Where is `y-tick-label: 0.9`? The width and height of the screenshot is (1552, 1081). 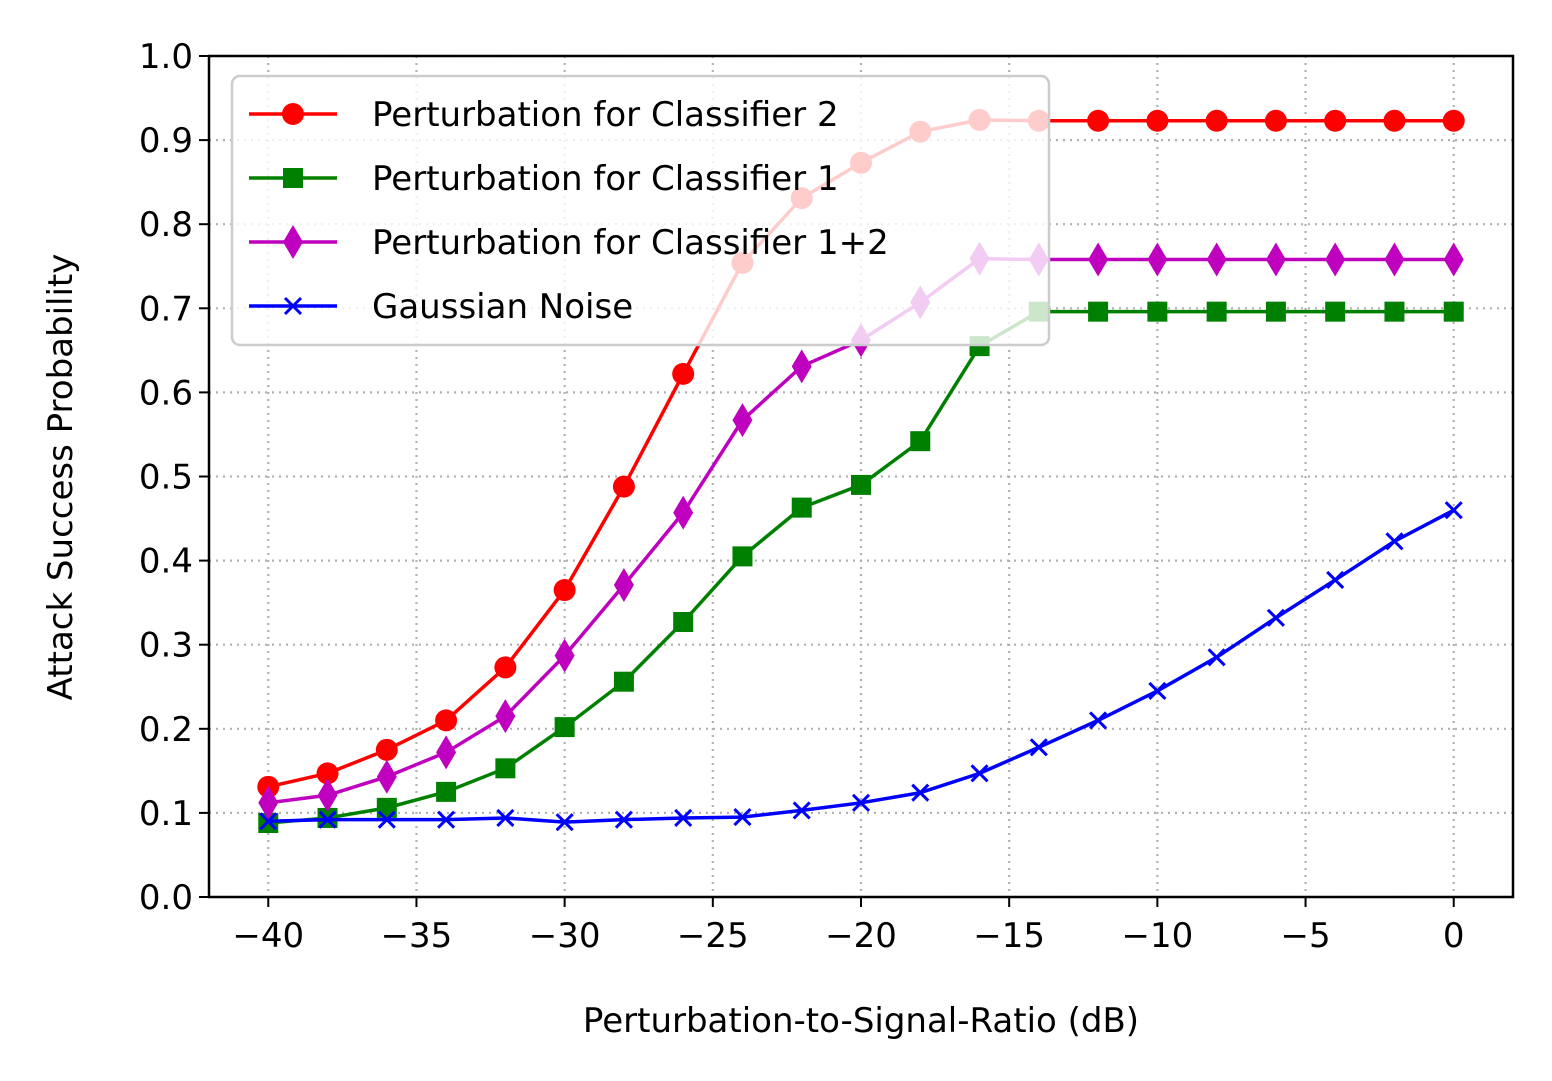 y-tick-label: 0.9 is located at coordinates (166, 141).